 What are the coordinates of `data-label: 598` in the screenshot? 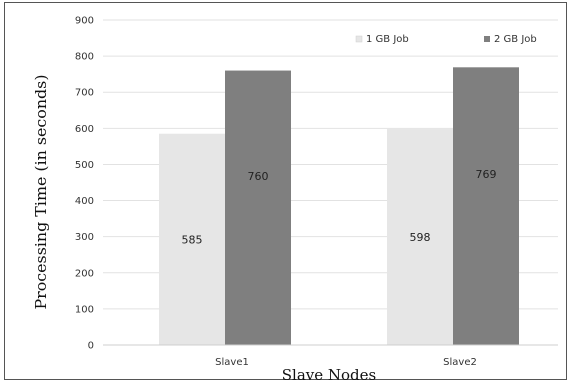 It's located at (420, 237).